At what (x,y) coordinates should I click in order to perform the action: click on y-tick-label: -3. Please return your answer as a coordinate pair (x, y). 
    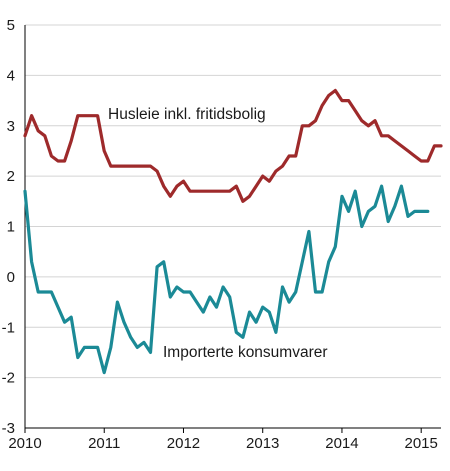
    Looking at the image, I should click on (8, 428).